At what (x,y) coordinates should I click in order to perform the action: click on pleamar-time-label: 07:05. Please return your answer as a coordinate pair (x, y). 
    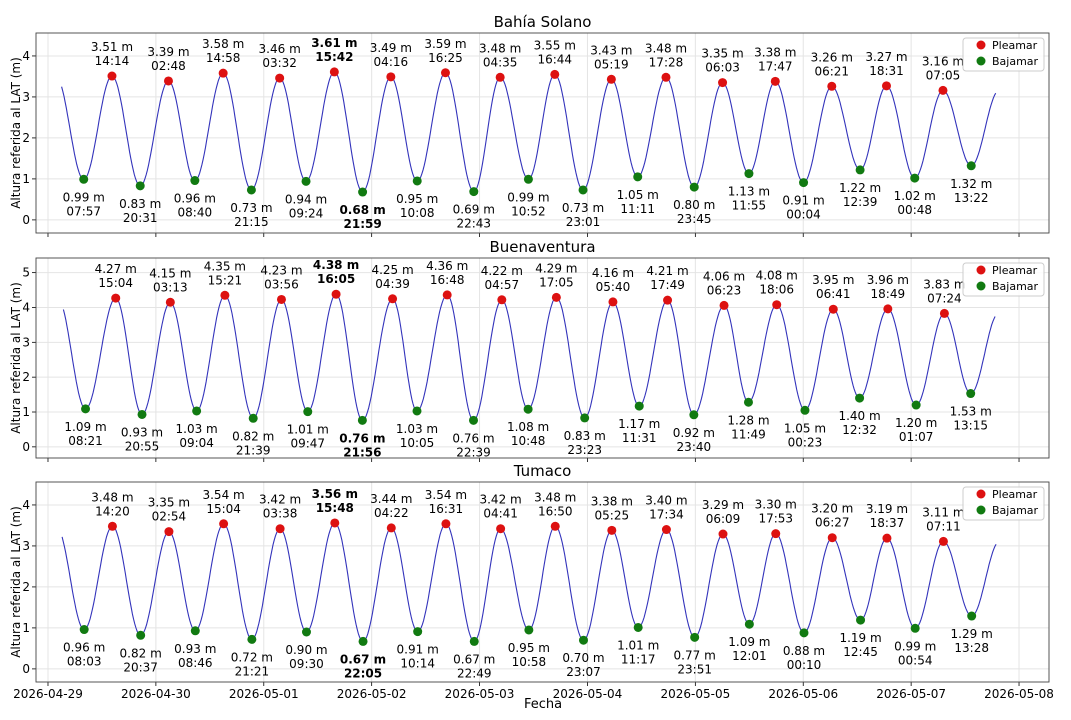
    Looking at the image, I should click on (943, 75).